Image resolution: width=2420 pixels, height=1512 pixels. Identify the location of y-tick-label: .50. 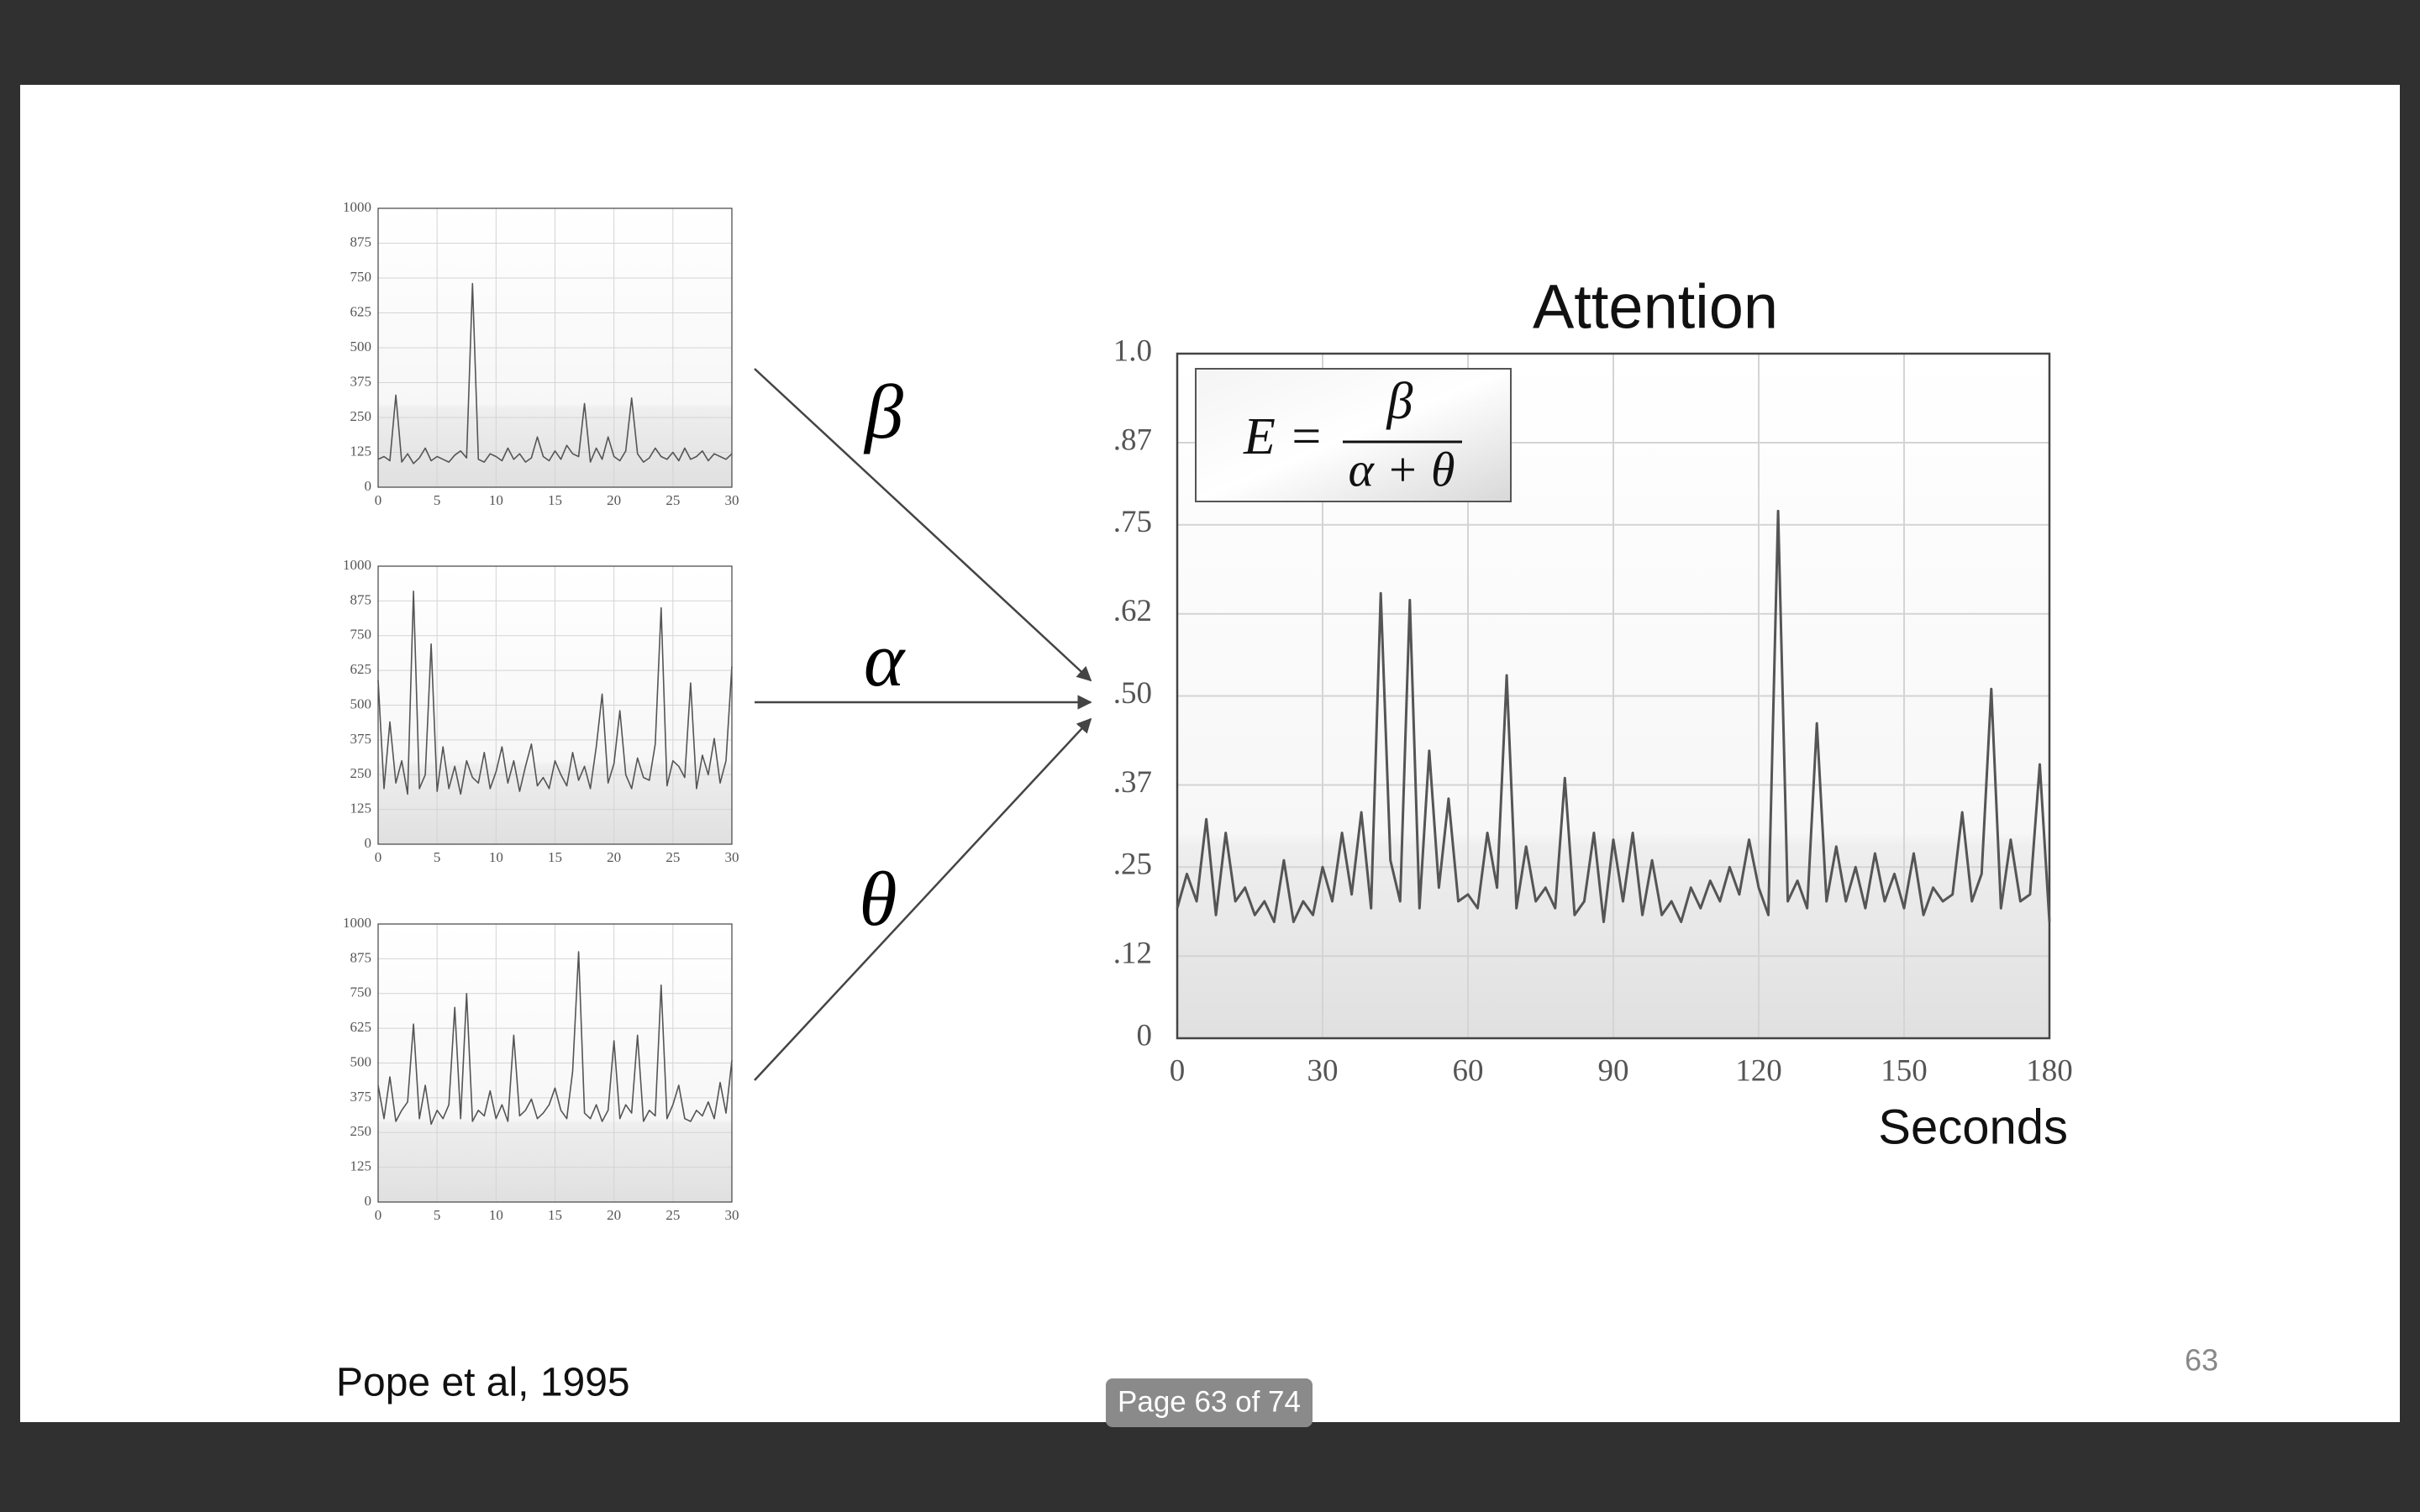
(1133, 693).